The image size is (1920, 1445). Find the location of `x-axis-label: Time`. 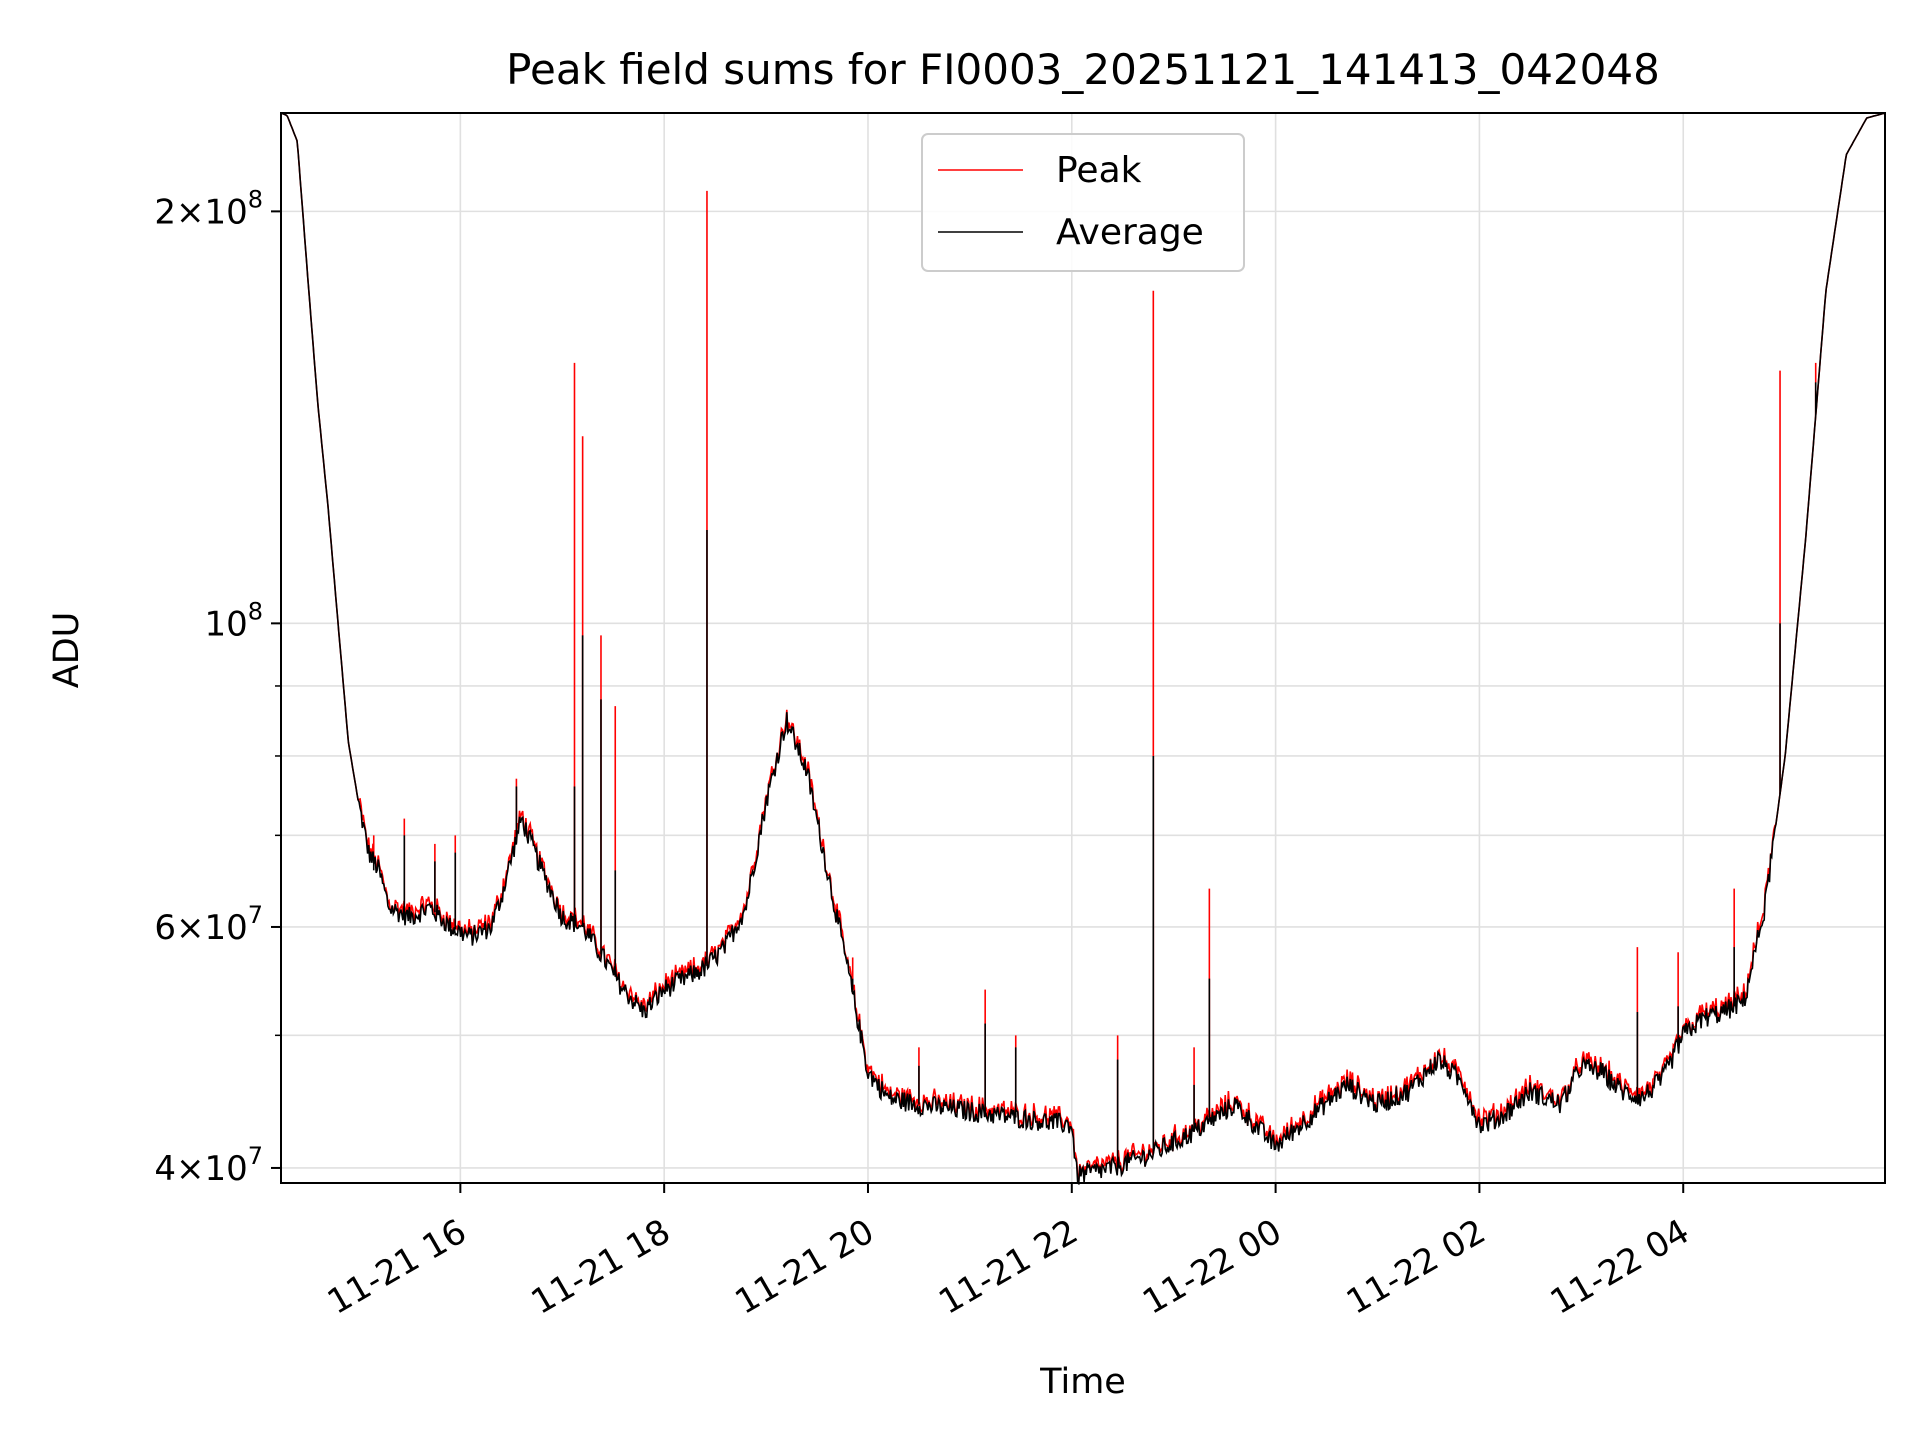

x-axis-label: Time is located at coordinates (1082, 1382).